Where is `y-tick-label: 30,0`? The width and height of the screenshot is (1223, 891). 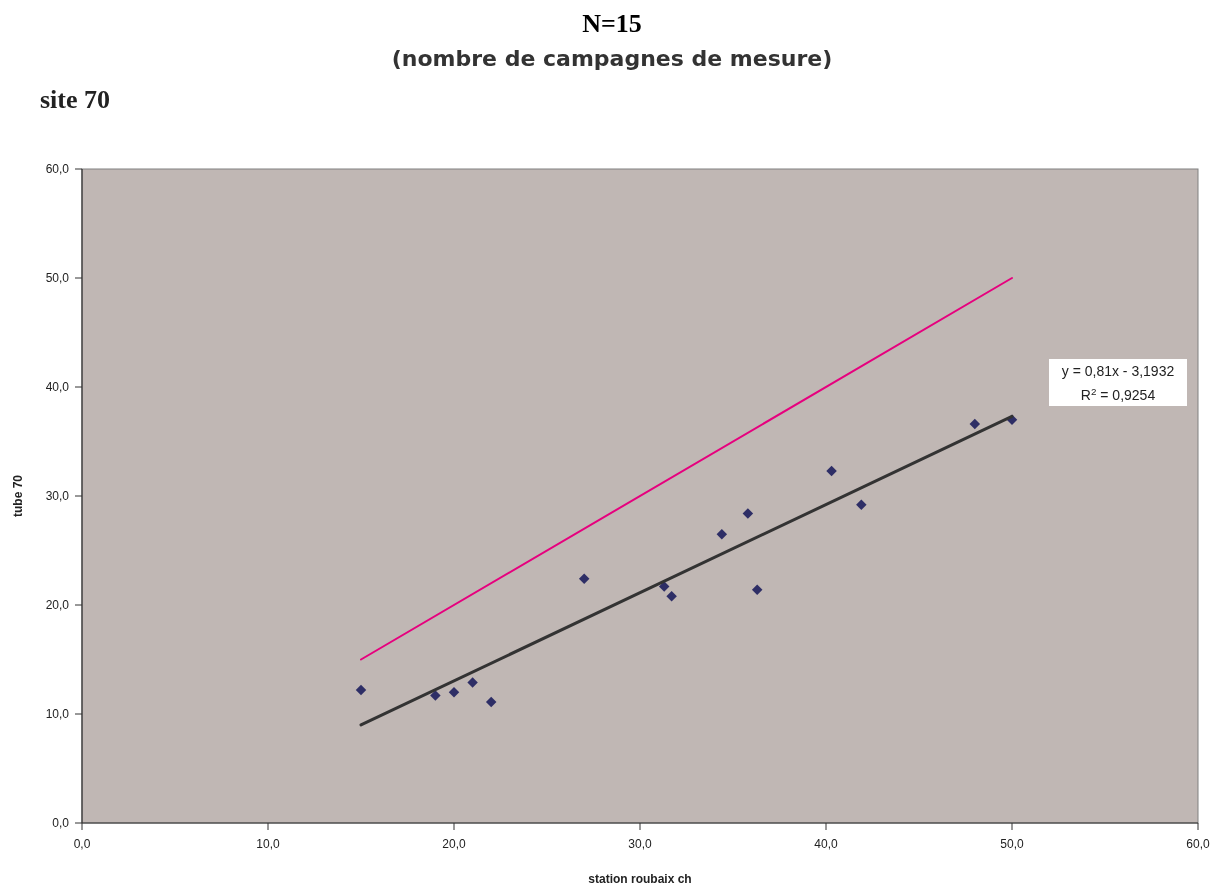 y-tick-label: 30,0 is located at coordinates (57, 496).